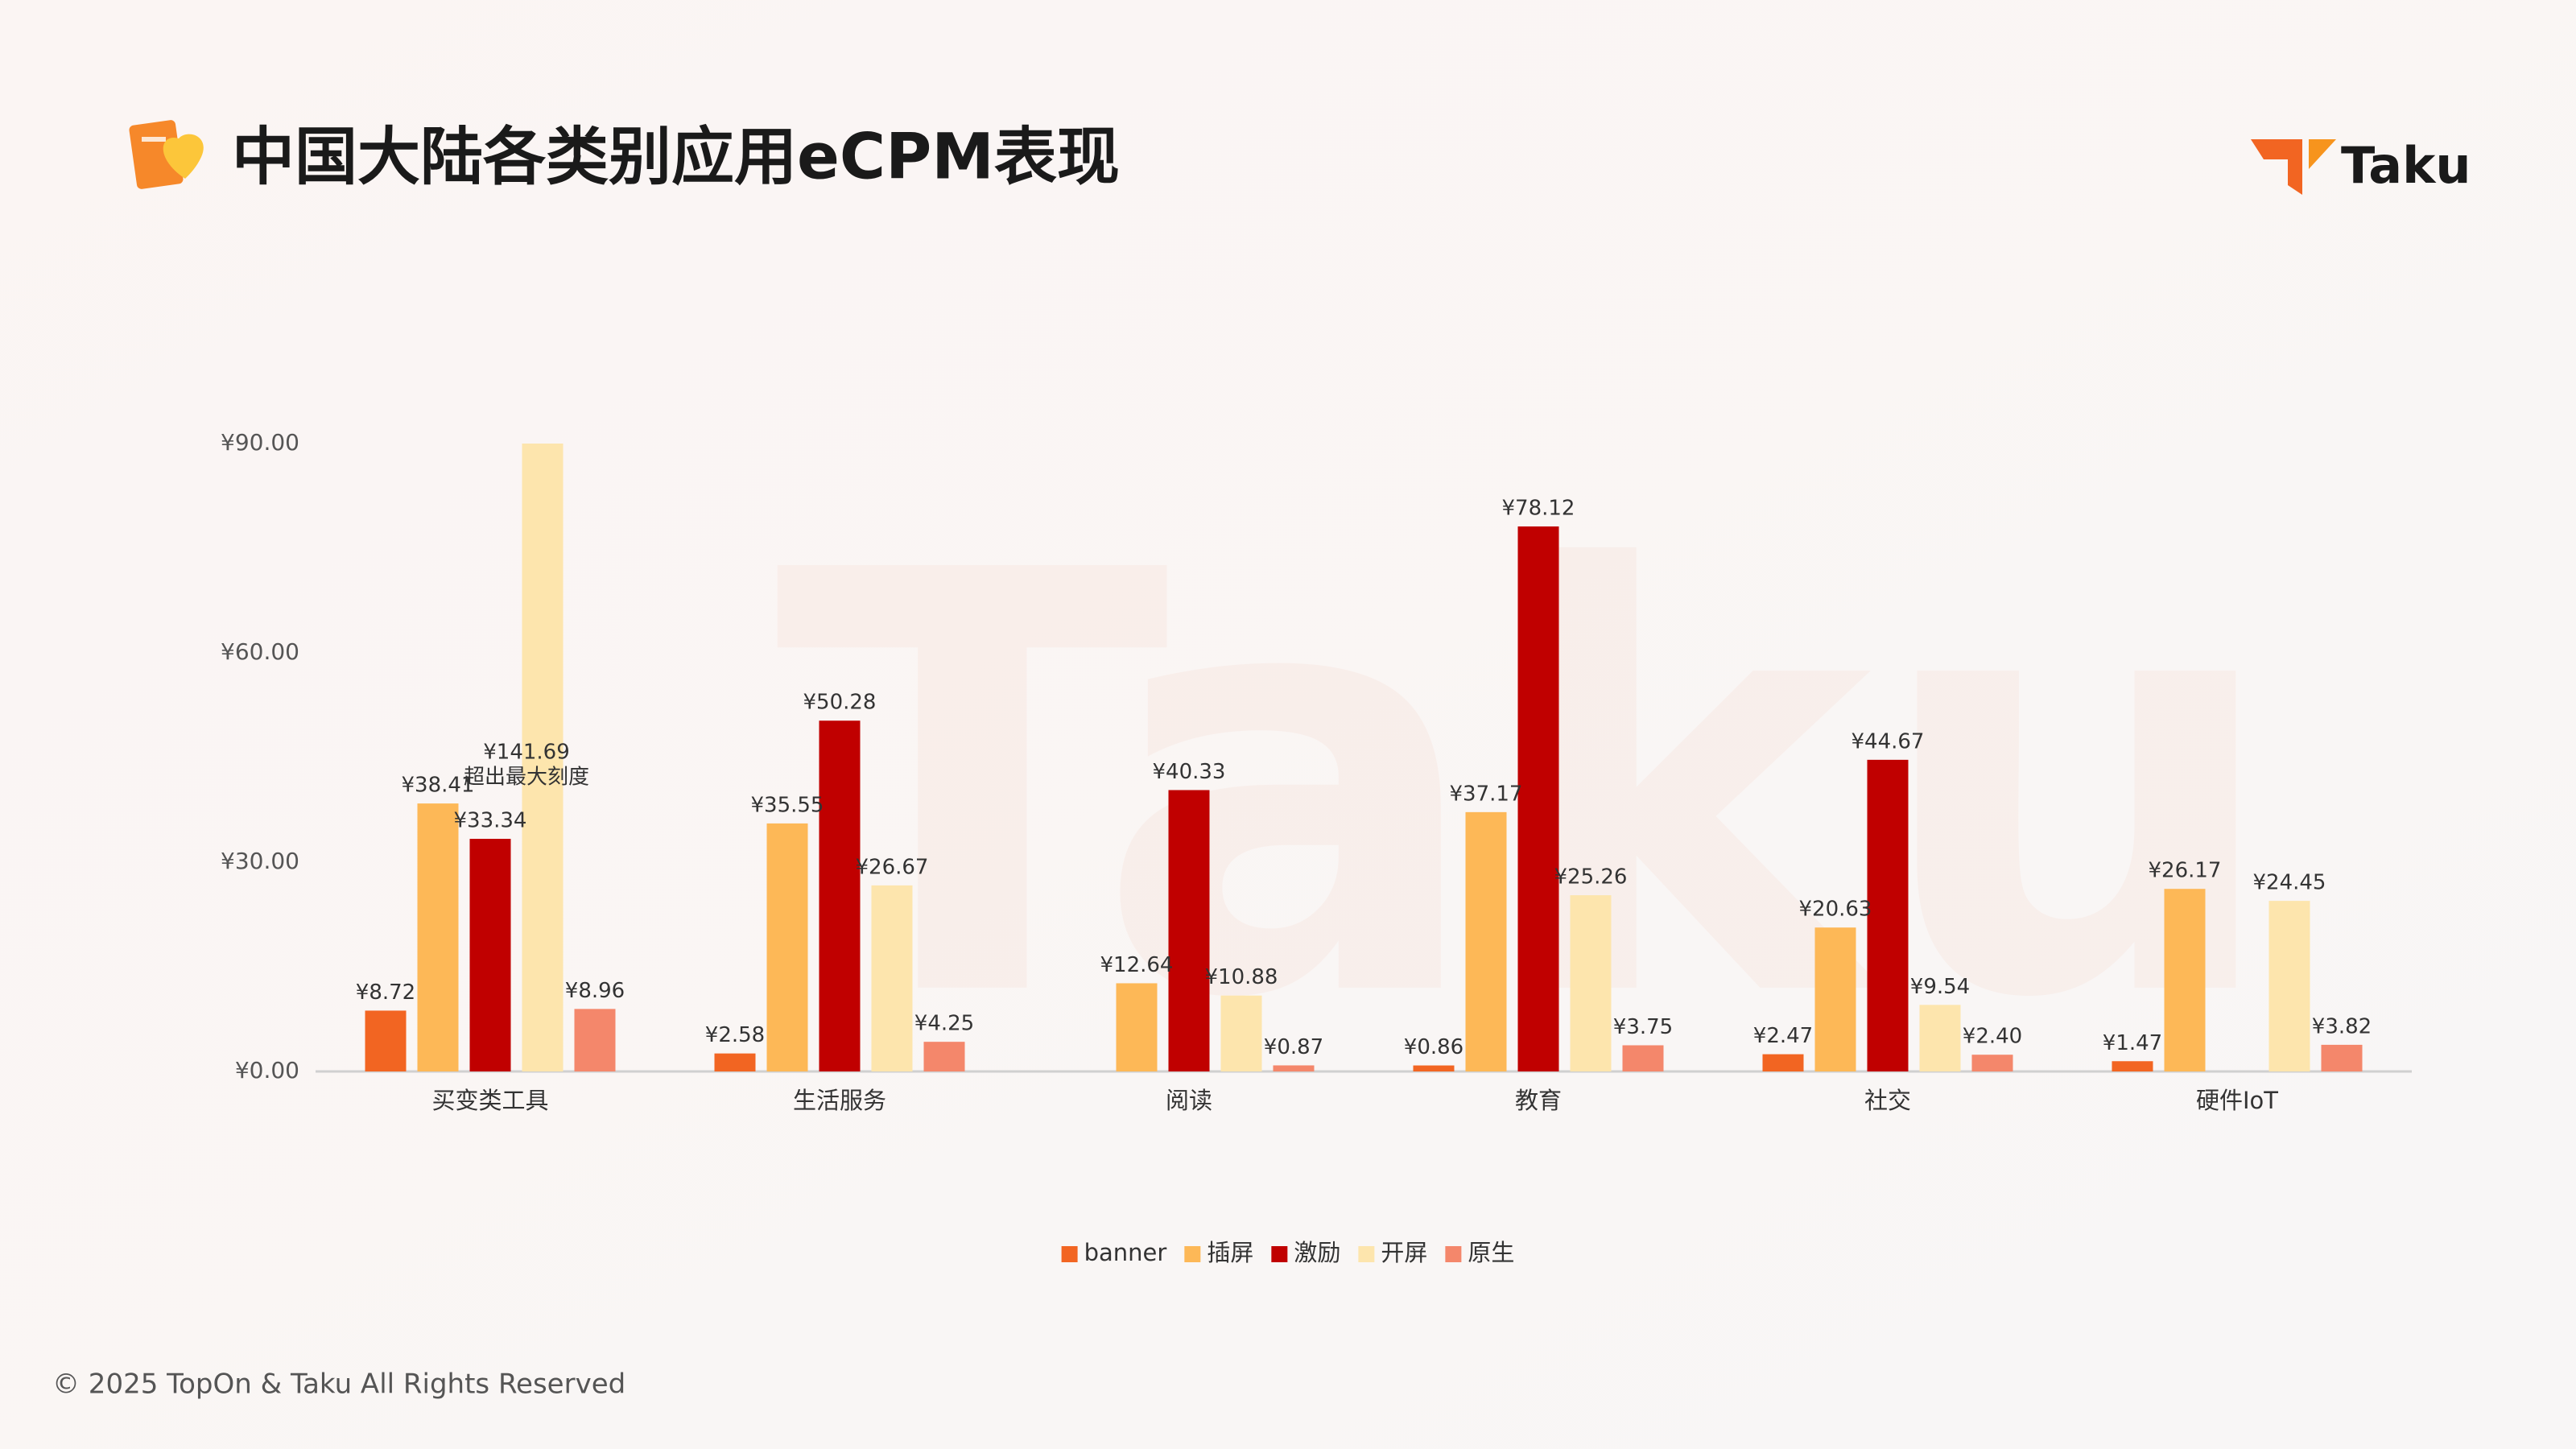 Image resolution: width=2576 pixels, height=1449 pixels. What do you see at coordinates (676, 157) in the screenshot?
I see `page-title: 中国大陆各类别应用eCPM表现` at bounding box center [676, 157].